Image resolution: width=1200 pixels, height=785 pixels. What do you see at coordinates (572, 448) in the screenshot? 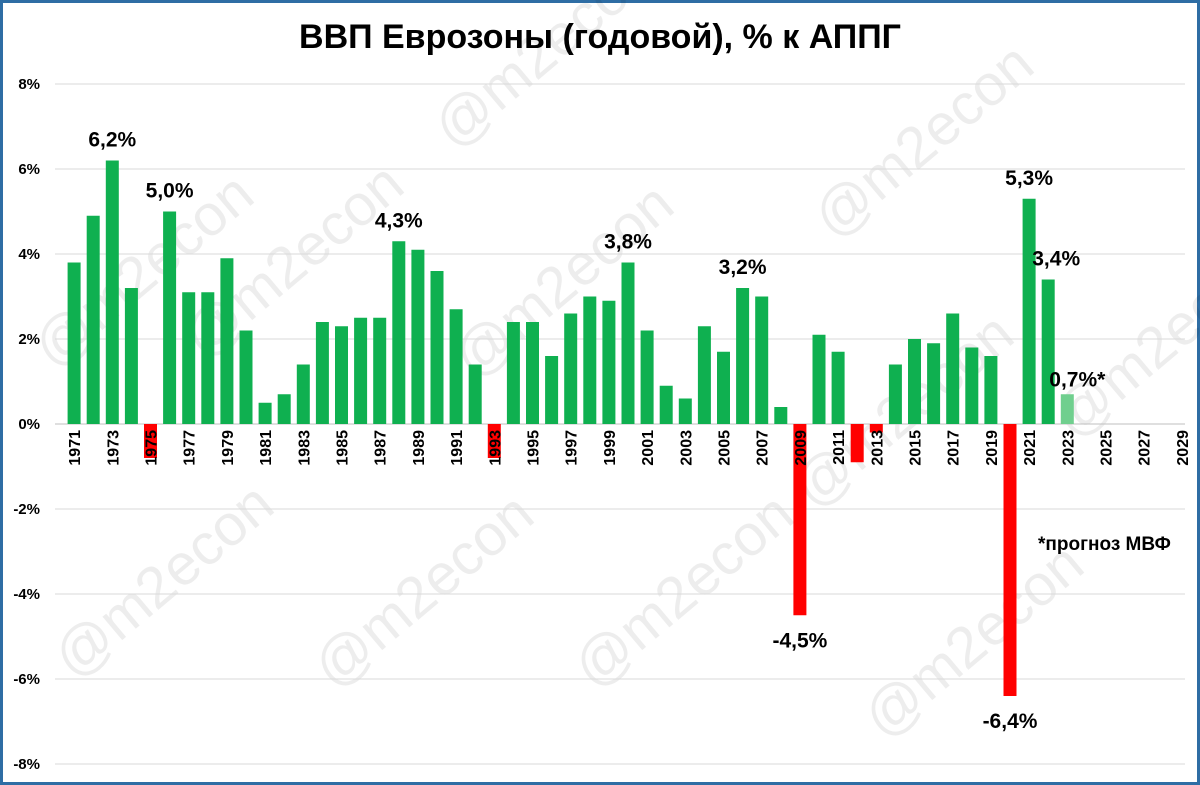
I see `x-tick-label: 1997` at bounding box center [572, 448].